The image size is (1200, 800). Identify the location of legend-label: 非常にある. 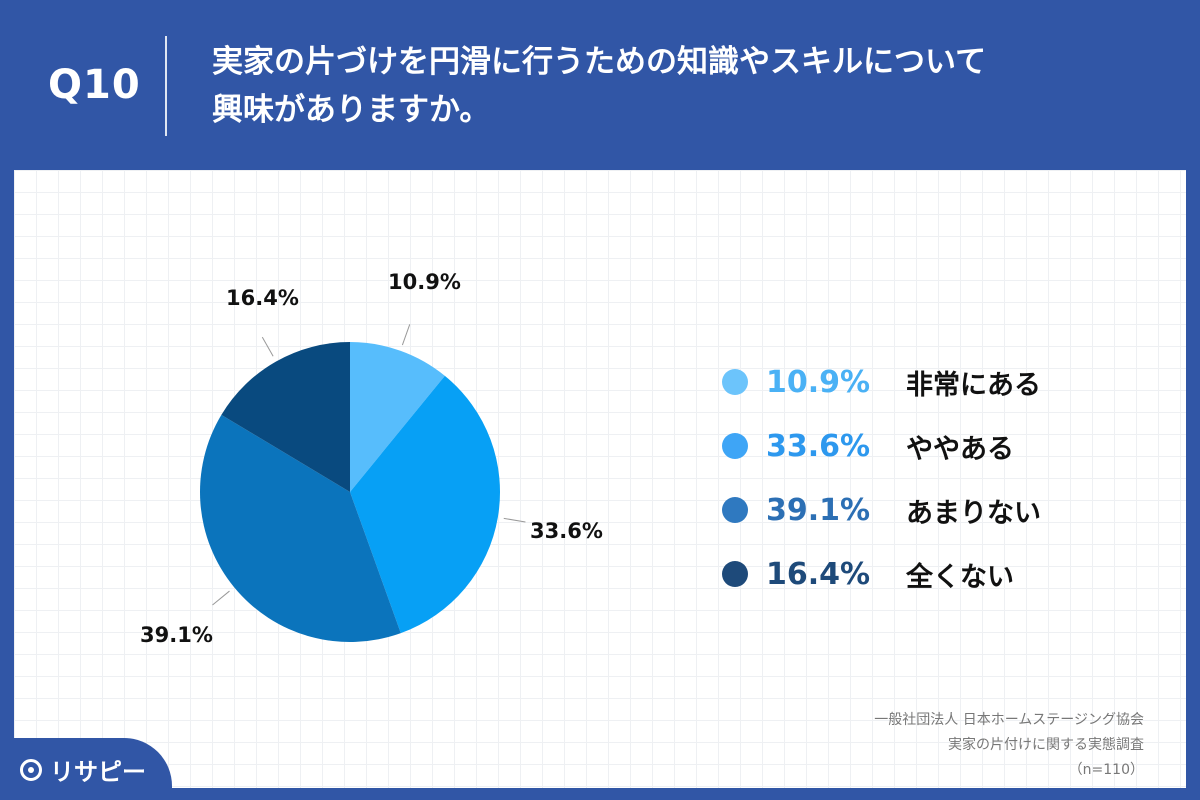
(973, 385).